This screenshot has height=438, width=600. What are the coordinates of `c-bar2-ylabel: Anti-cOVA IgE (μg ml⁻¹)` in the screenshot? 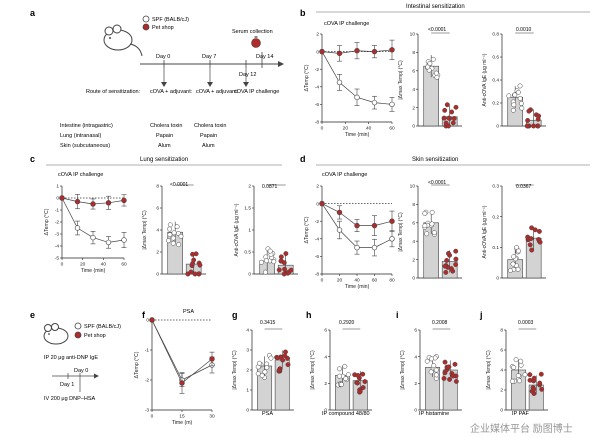 It's located at (237, 229).